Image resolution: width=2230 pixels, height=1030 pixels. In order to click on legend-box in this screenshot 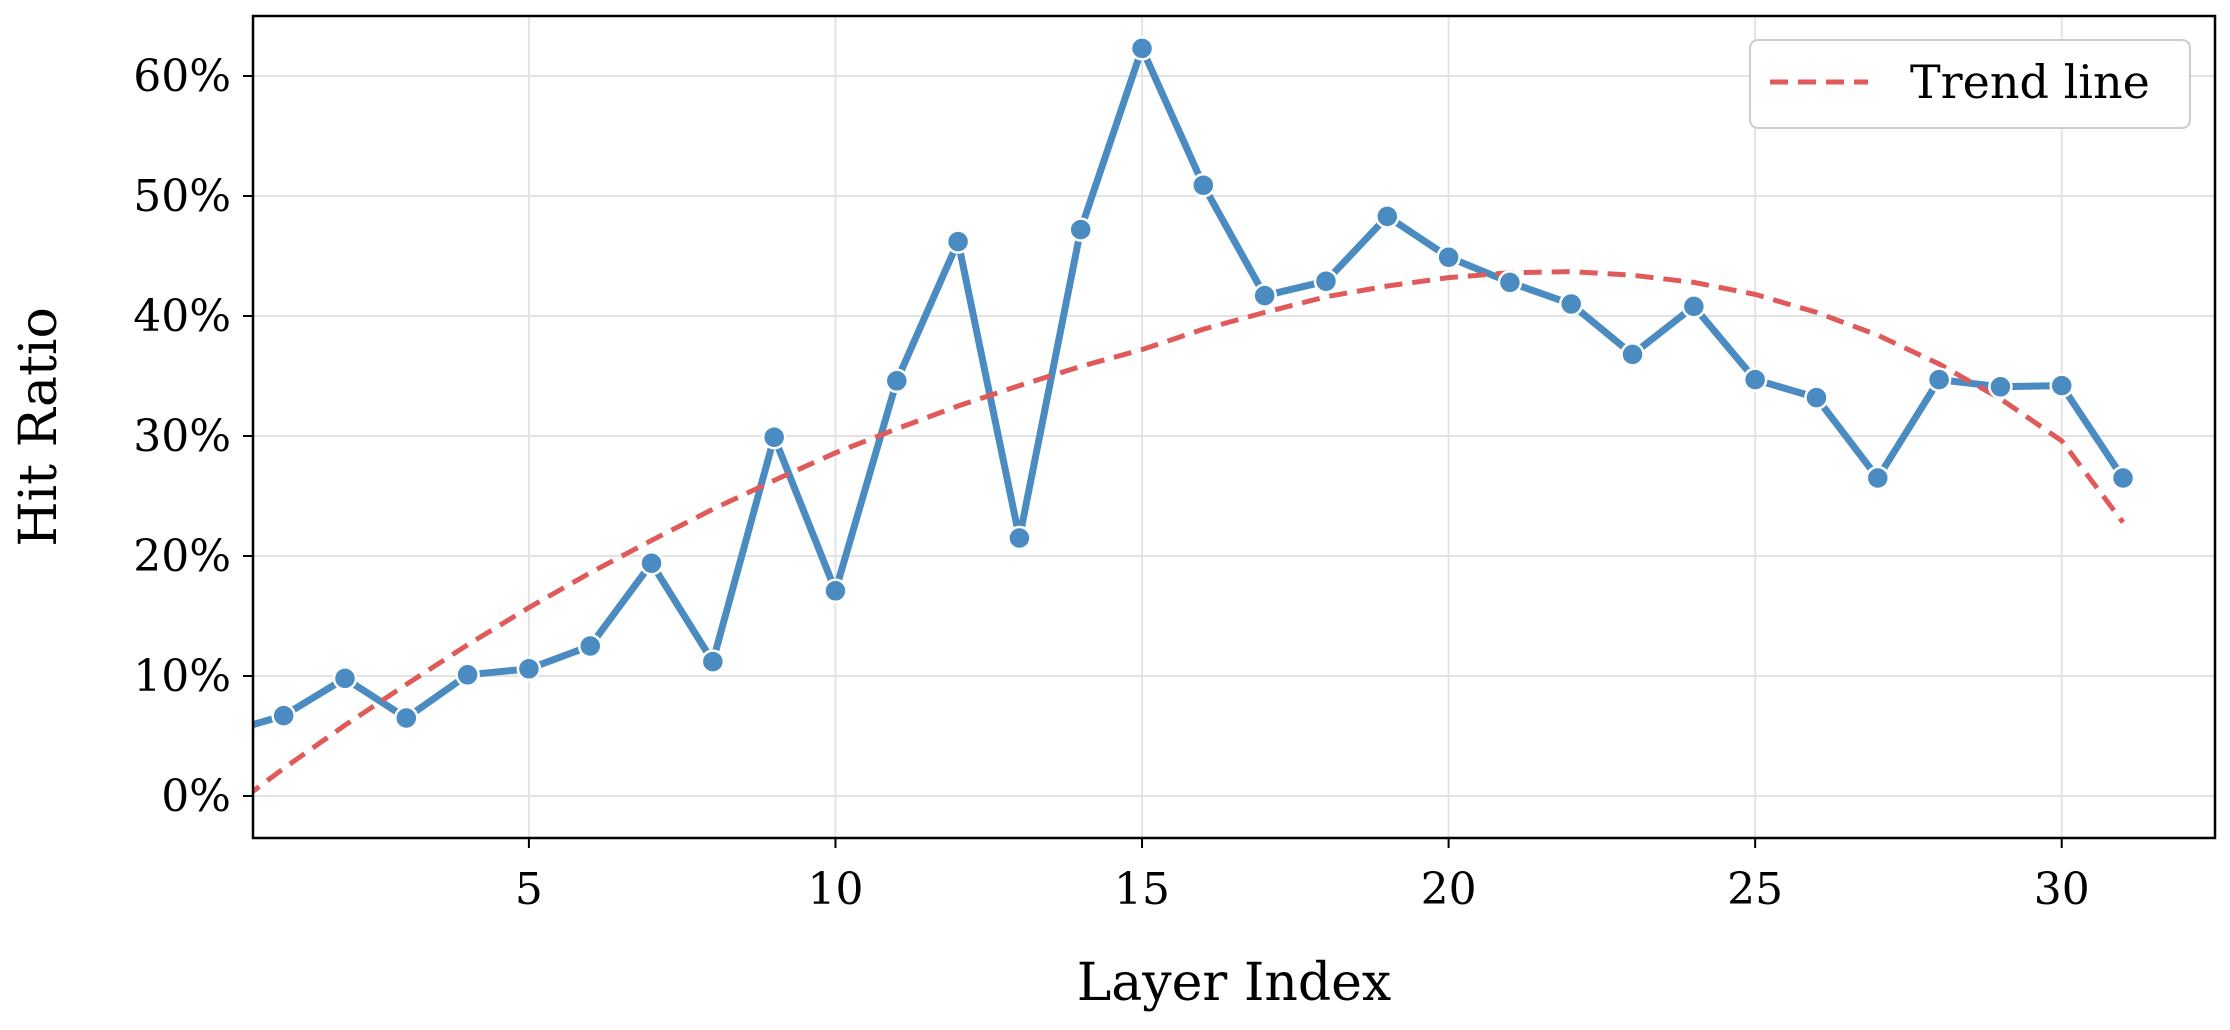, I will do `click(1970, 84)`.